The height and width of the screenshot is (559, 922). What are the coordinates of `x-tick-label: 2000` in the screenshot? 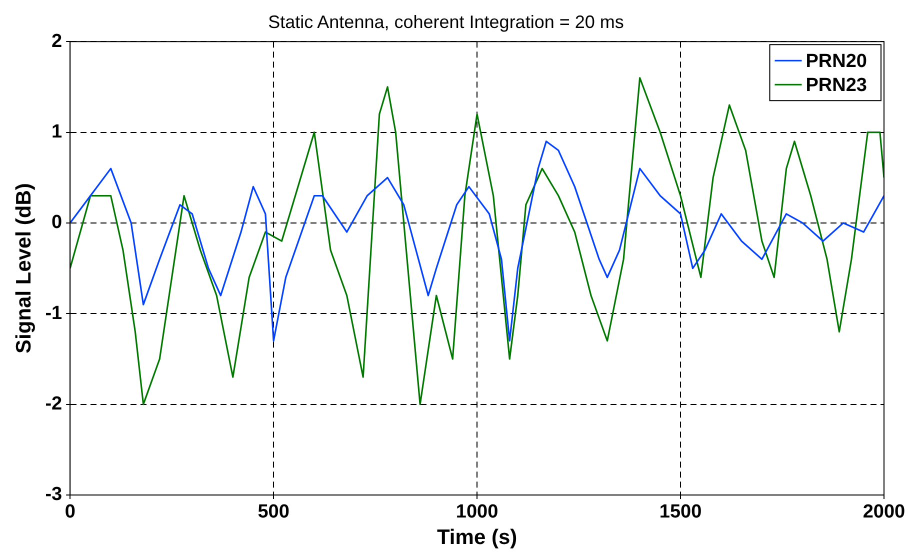 It's located at (884, 512).